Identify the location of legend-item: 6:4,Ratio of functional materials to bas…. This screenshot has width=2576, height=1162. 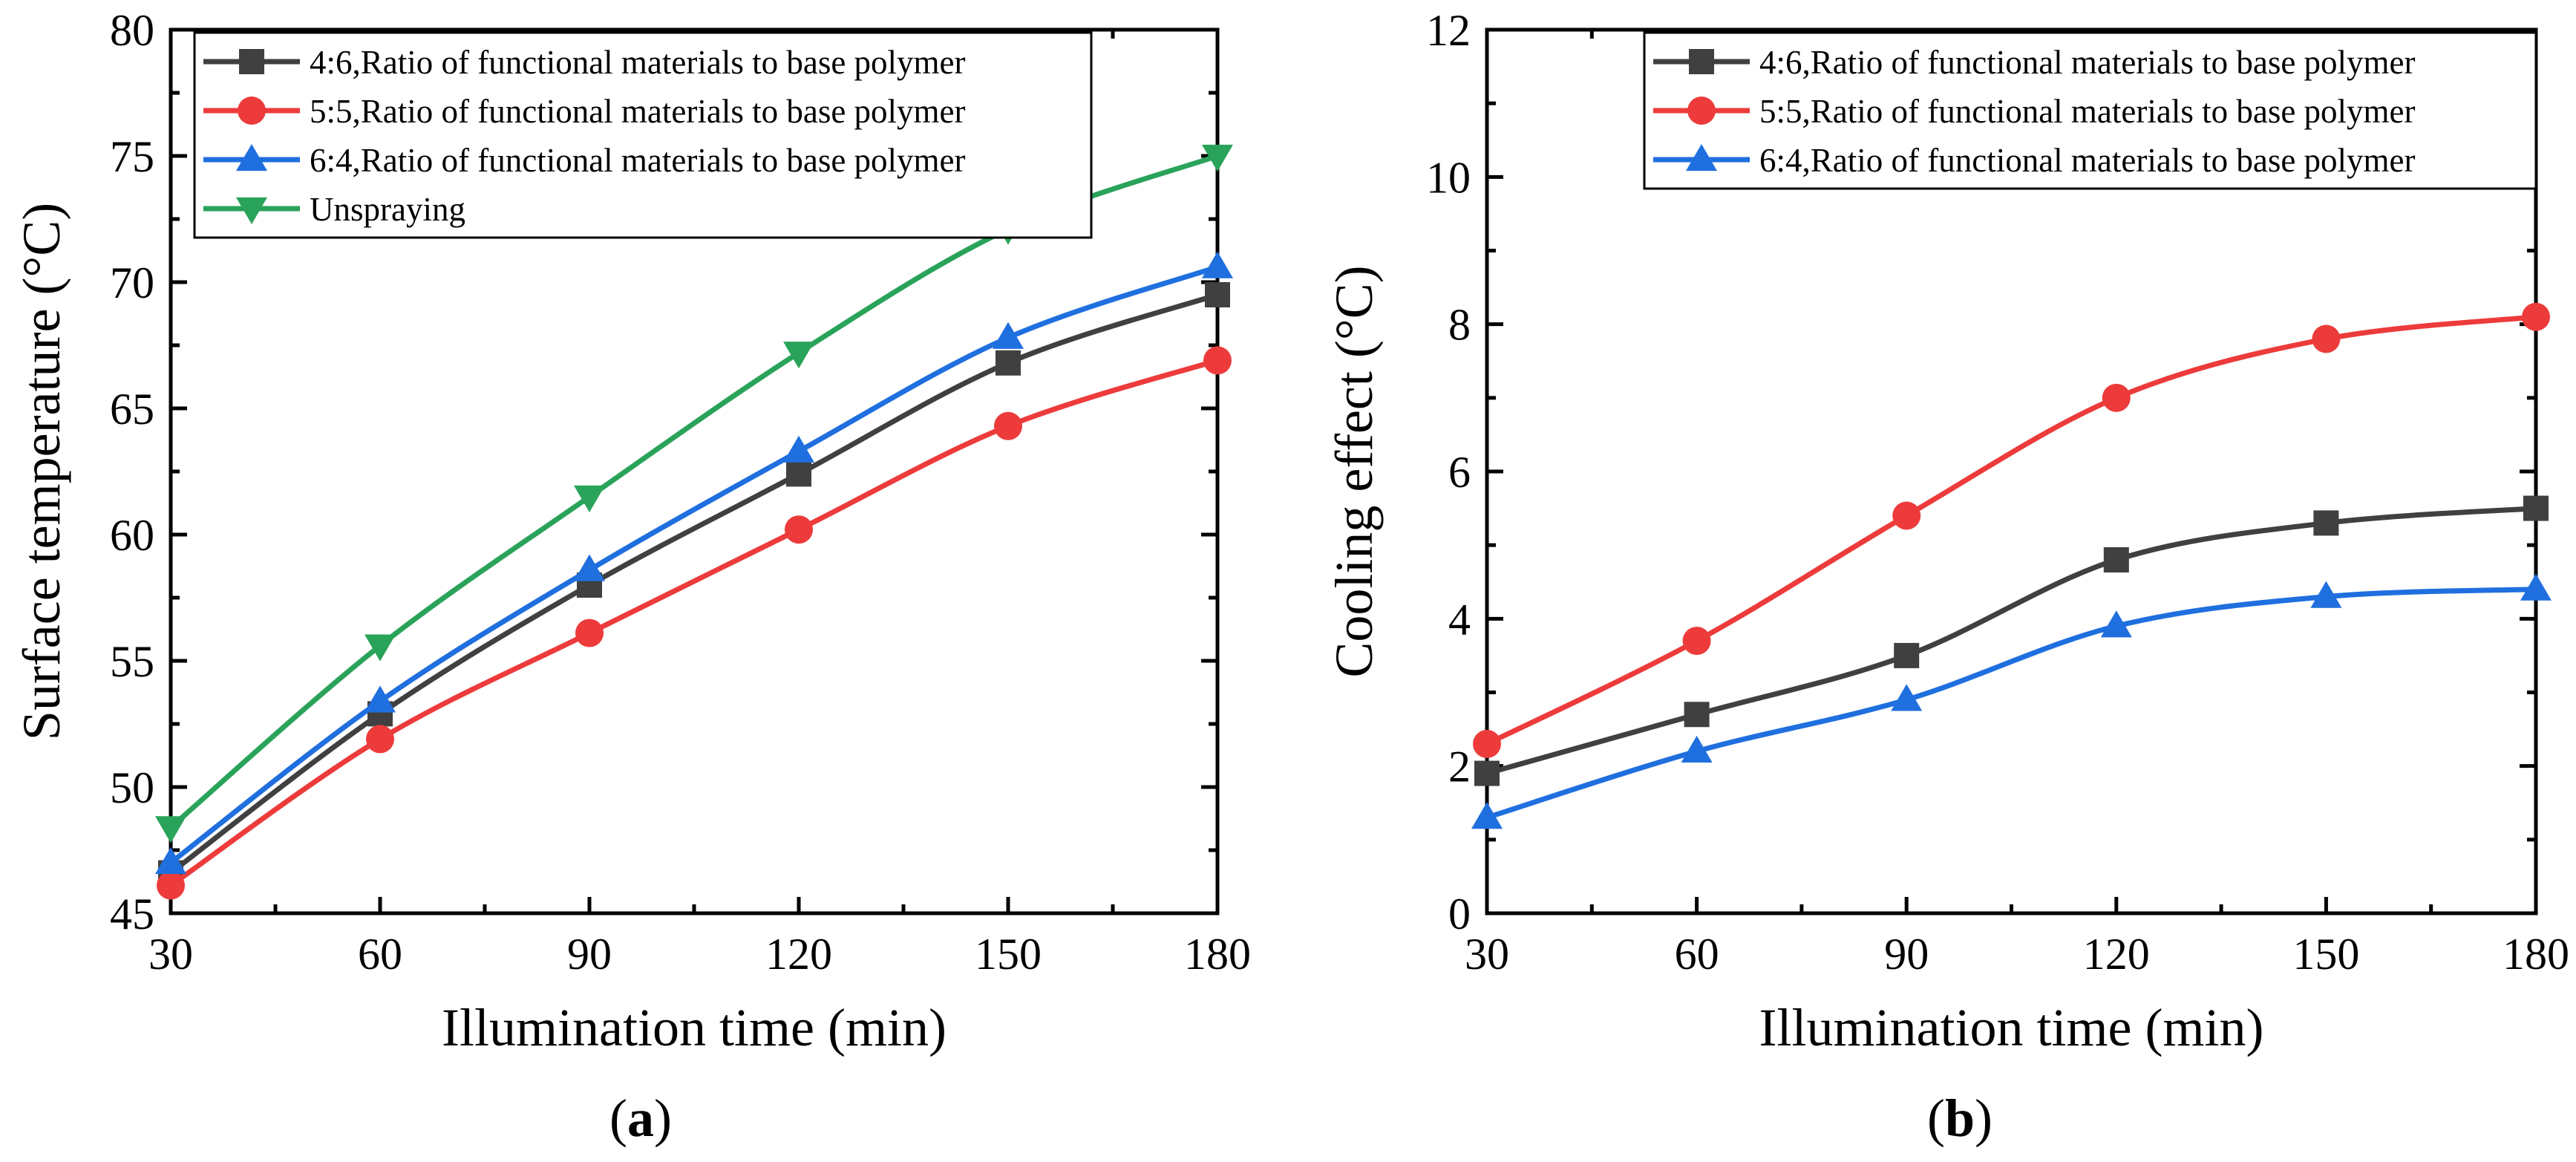
(2035, 160).